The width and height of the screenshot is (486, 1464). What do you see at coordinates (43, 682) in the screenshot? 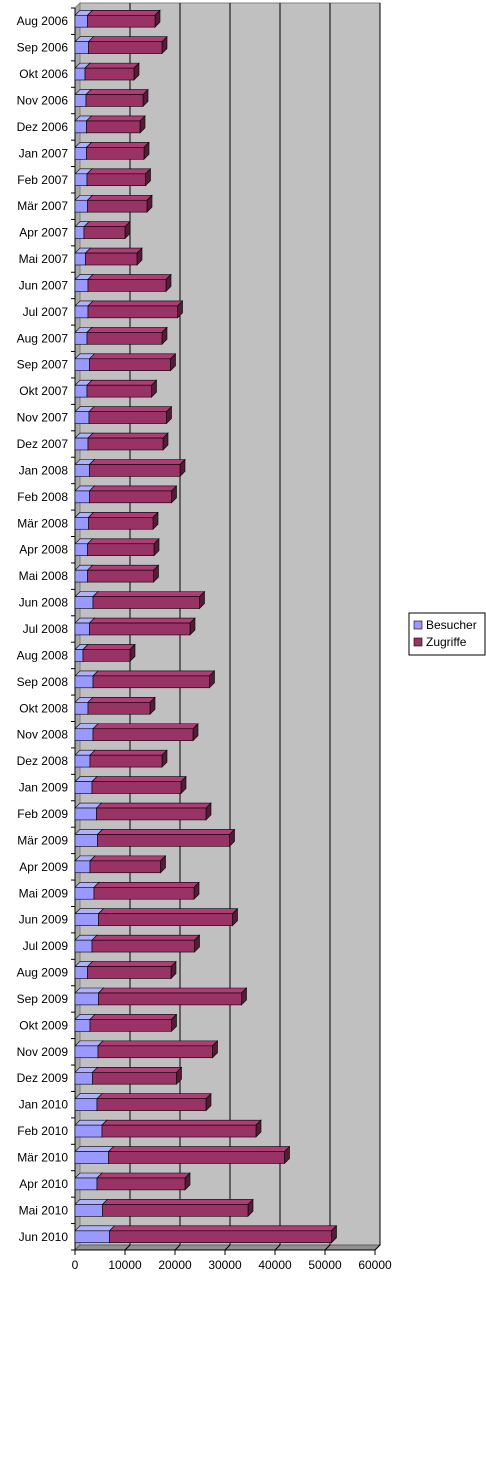
I see `y-tick-label: Sep 2008` at bounding box center [43, 682].